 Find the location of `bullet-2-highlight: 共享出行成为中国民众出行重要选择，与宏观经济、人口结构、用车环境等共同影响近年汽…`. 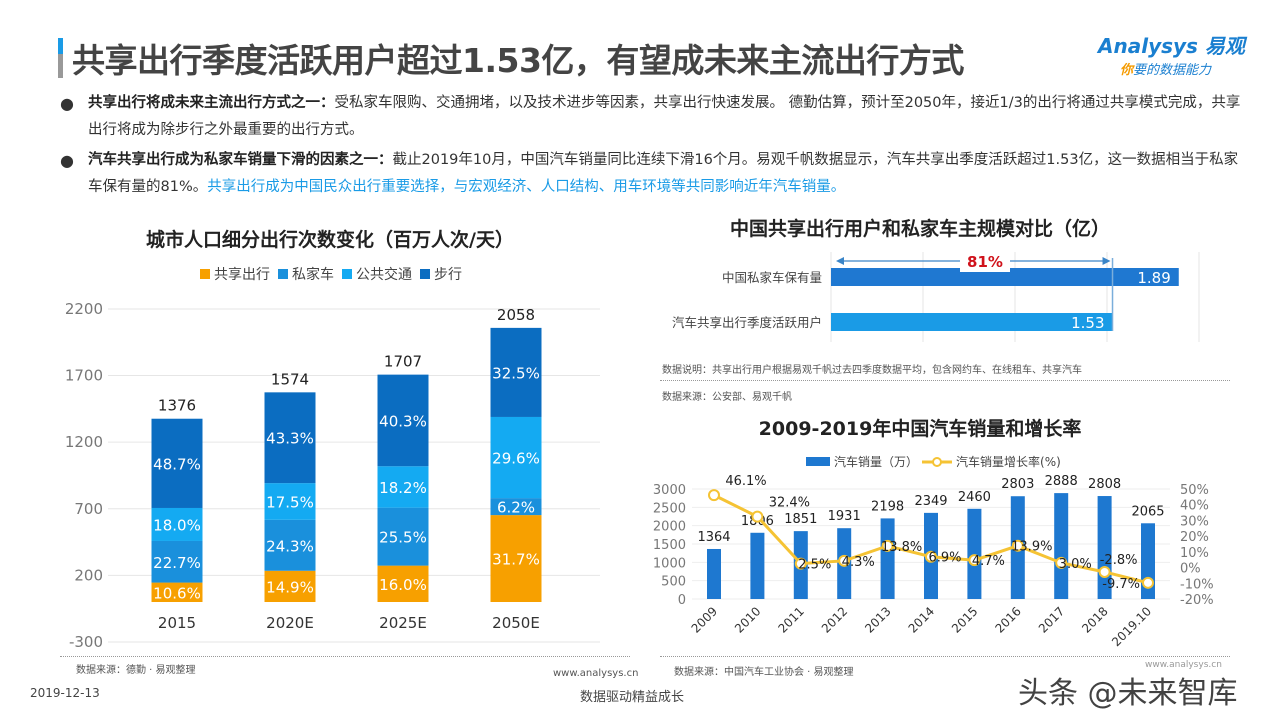

bullet-2-highlight: 共享出行成为中国民众出行重要选择，与宏观经济、人口结构、用车环境等共同影响近年汽… is located at coordinates (526, 187).